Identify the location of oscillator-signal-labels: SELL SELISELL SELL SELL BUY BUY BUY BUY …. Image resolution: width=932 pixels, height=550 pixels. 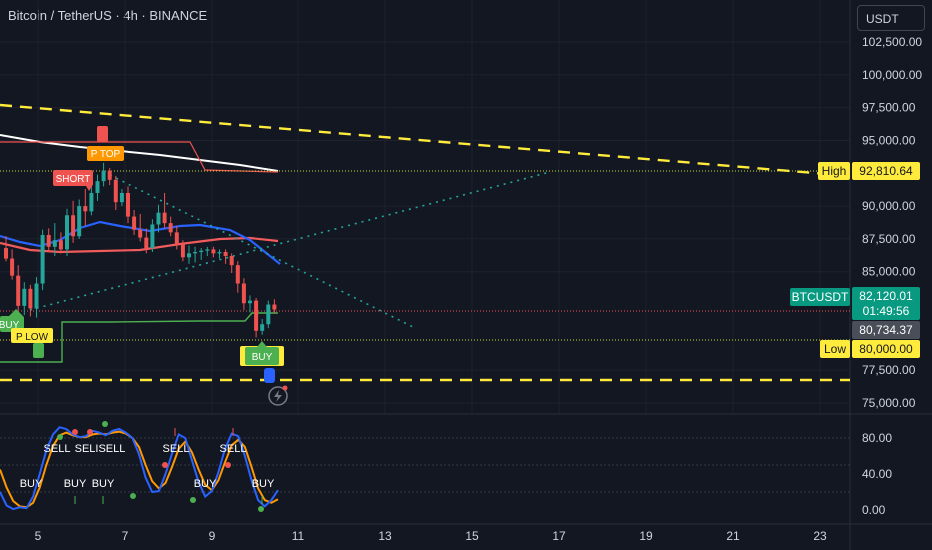
(147, 466).